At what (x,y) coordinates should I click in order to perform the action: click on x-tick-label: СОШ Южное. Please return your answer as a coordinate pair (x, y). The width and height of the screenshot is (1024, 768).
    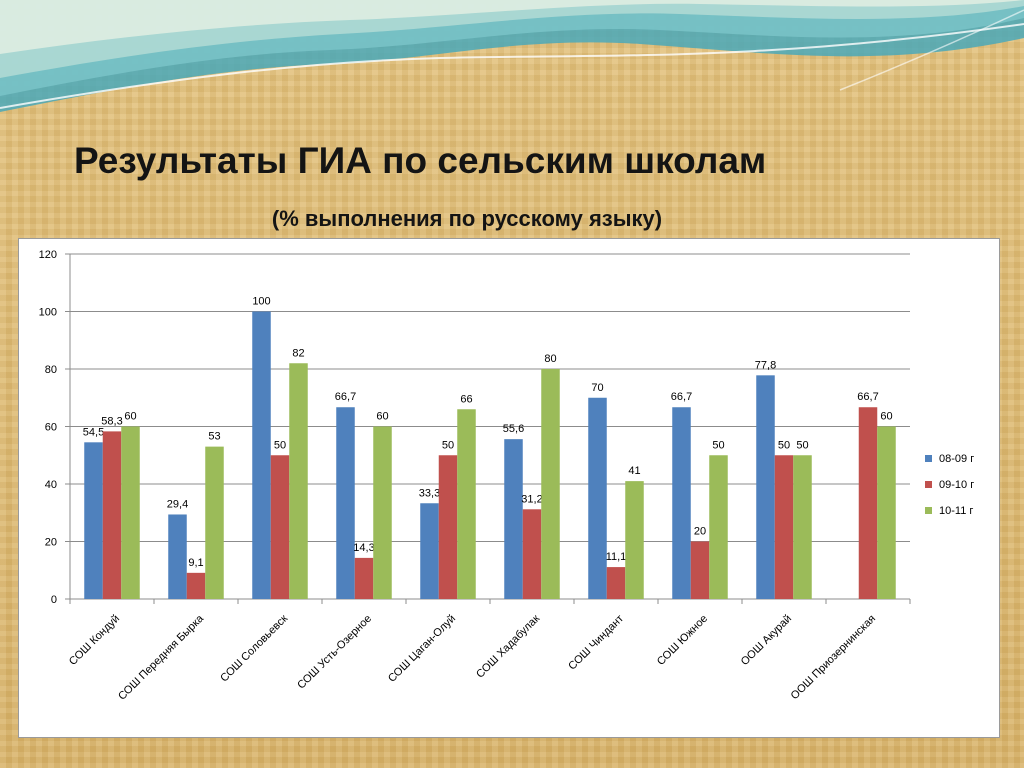
    Looking at the image, I should click on (682, 640).